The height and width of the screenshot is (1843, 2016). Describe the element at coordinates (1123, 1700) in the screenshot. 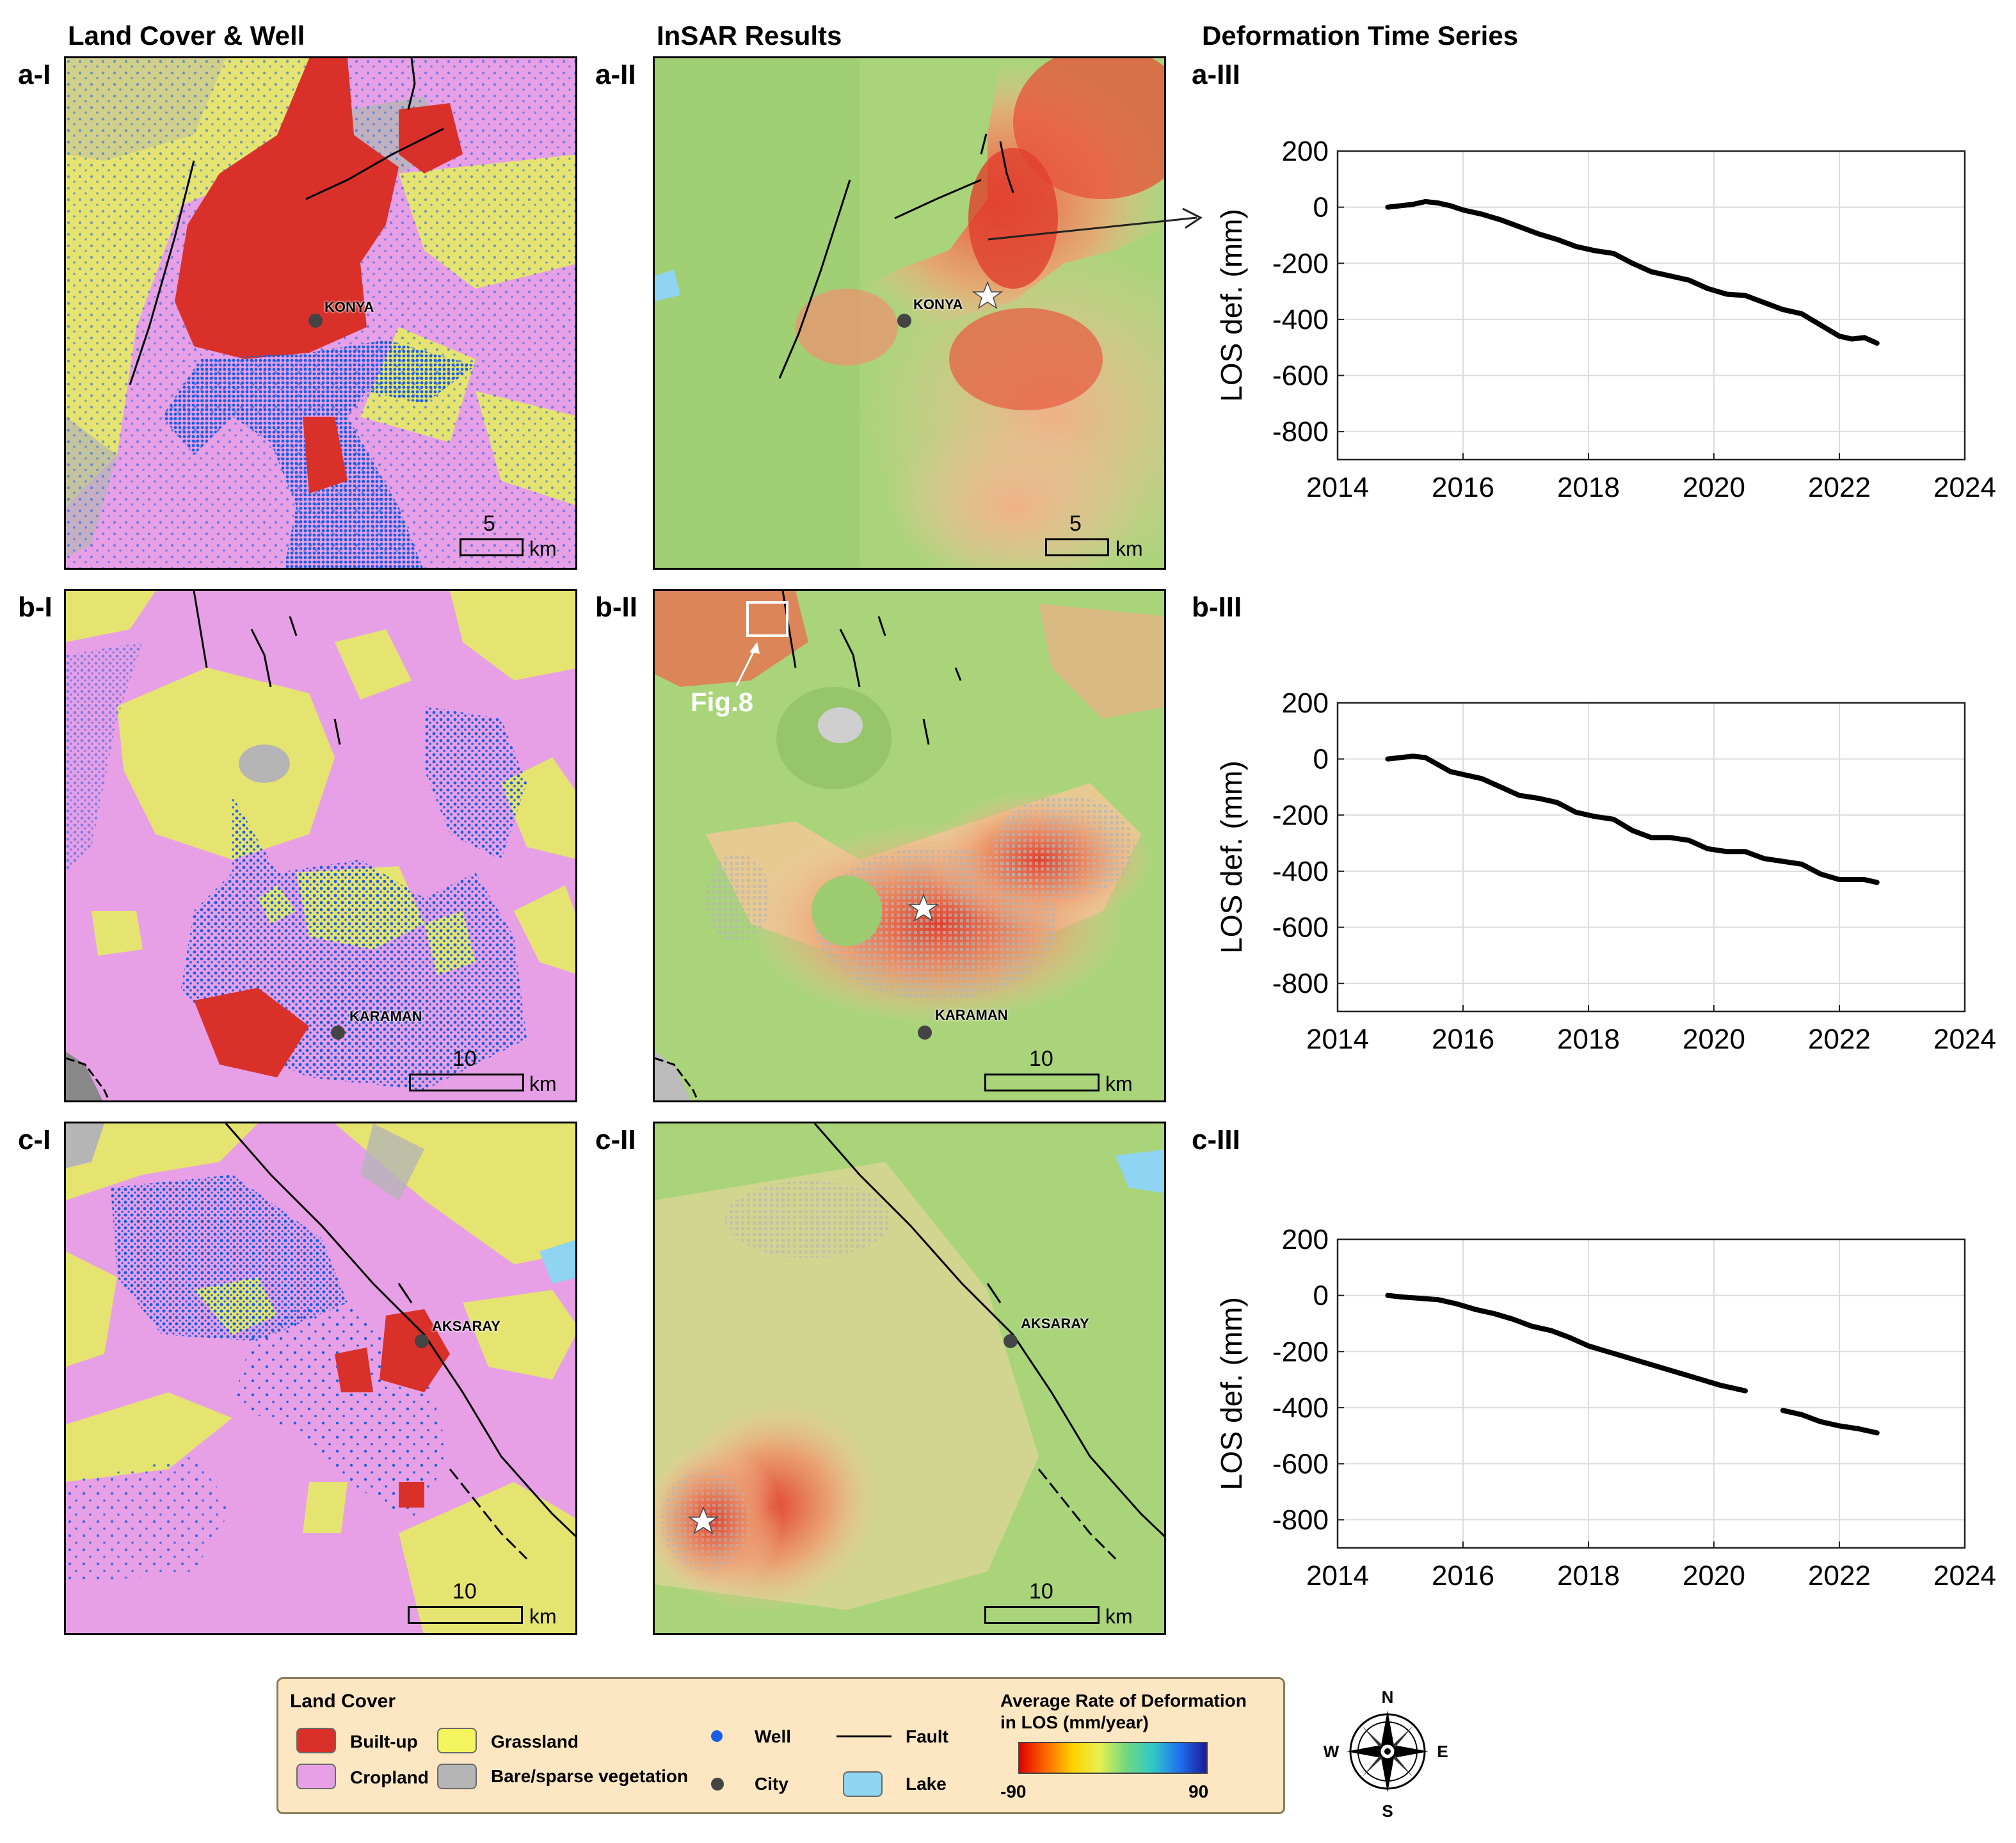

I see `rate-title-line1: Average Rate of Deformation` at that location.